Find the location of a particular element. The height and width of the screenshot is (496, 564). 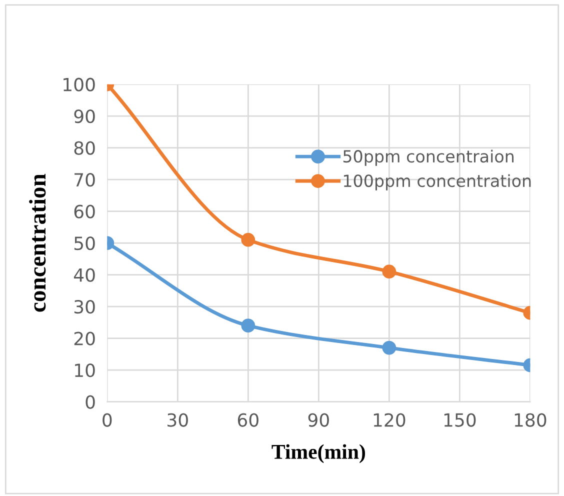

y-tick-label: 10 is located at coordinates (85, 370).